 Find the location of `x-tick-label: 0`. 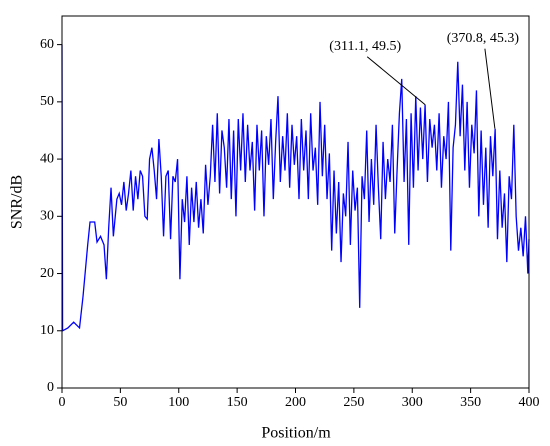

x-tick-label: 0 is located at coordinates (62, 402).